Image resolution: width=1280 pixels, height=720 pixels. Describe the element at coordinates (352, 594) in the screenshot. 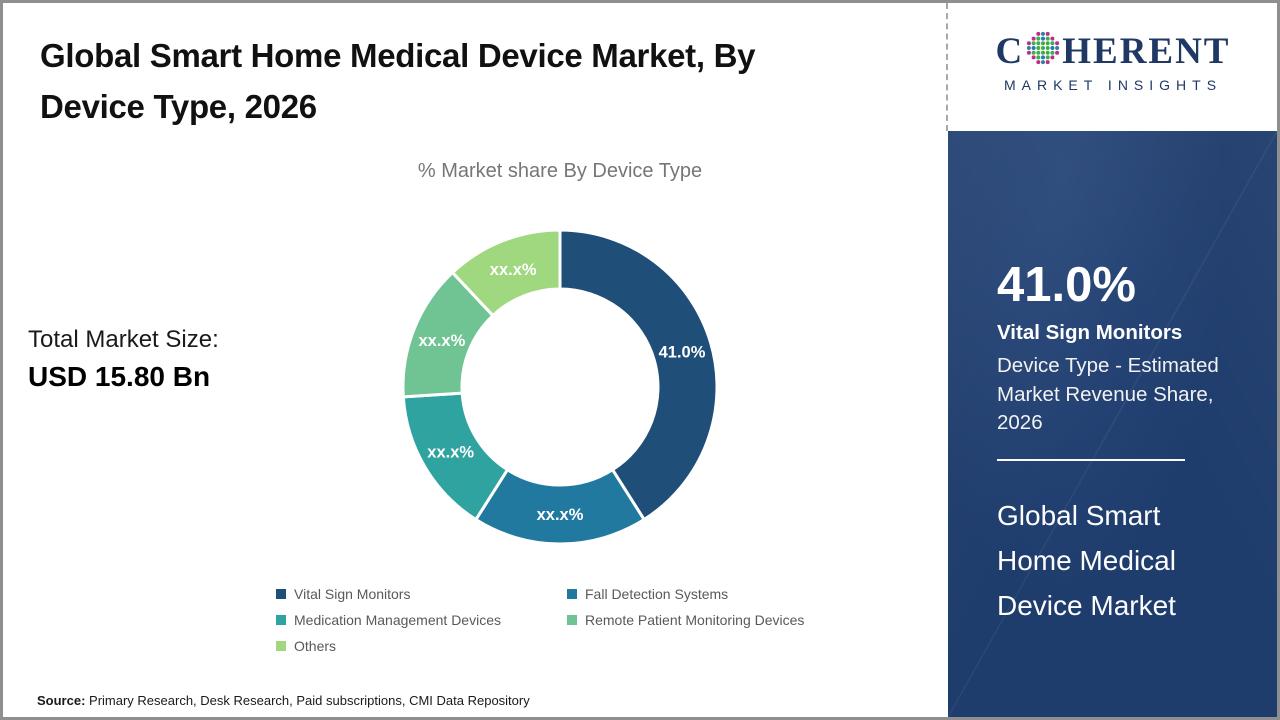

I see `legend-label: Vital Sign Monitors` at that location.